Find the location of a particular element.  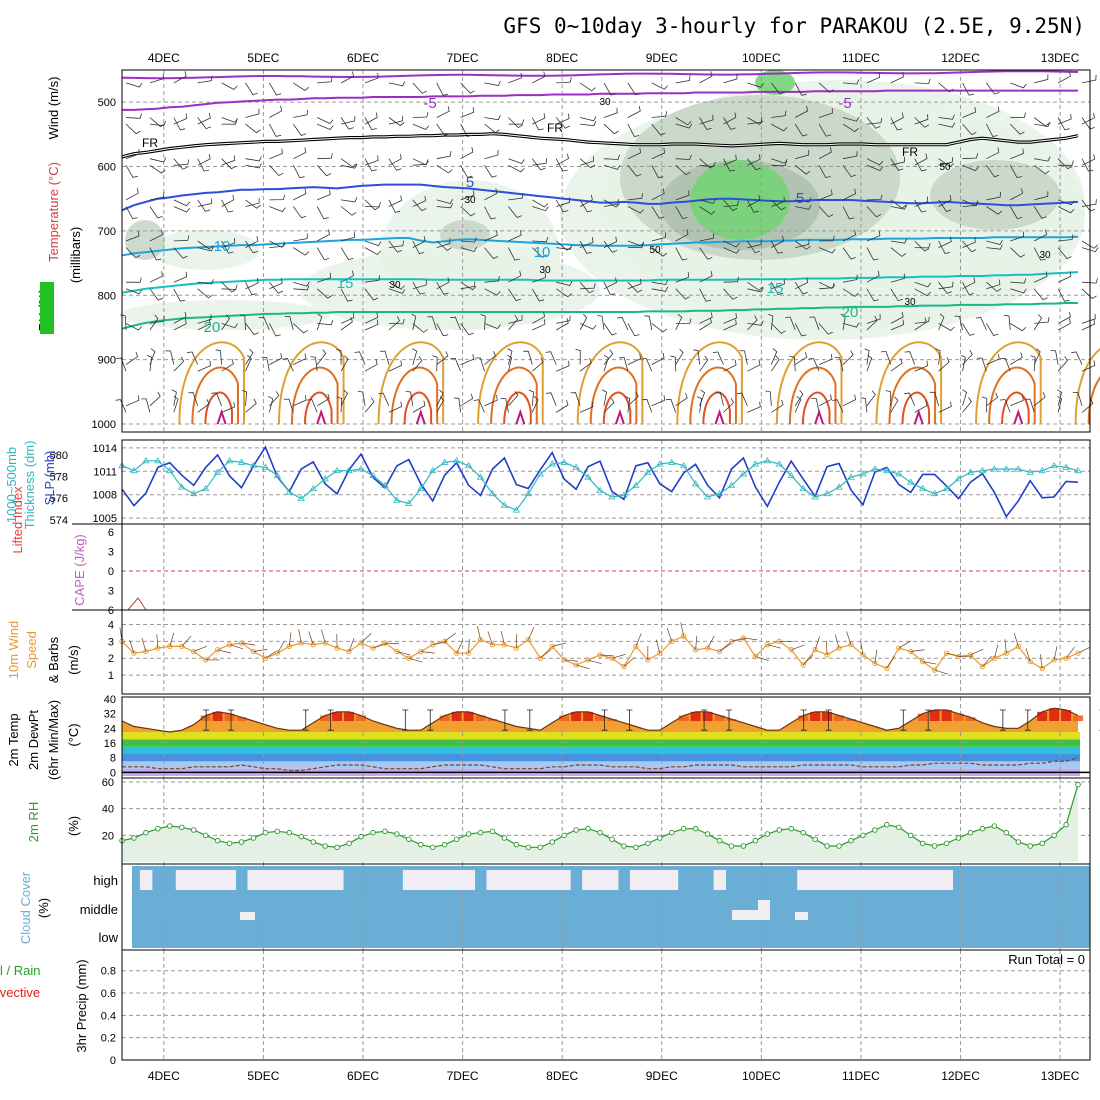

isotherm-label-1: -5 is located at coordinates (844, 103).